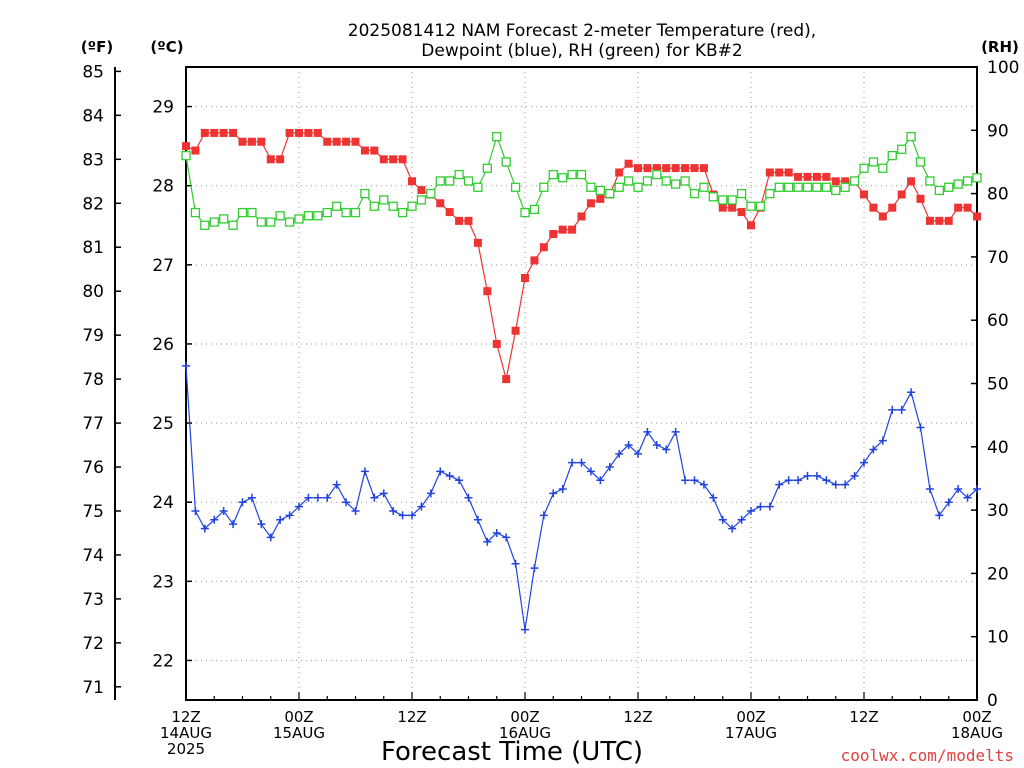  What do you see at coordinates (93, 72) in the screenshot?
I see `fahrenheit-tick-label: 85` at bounding box center [93, 72].